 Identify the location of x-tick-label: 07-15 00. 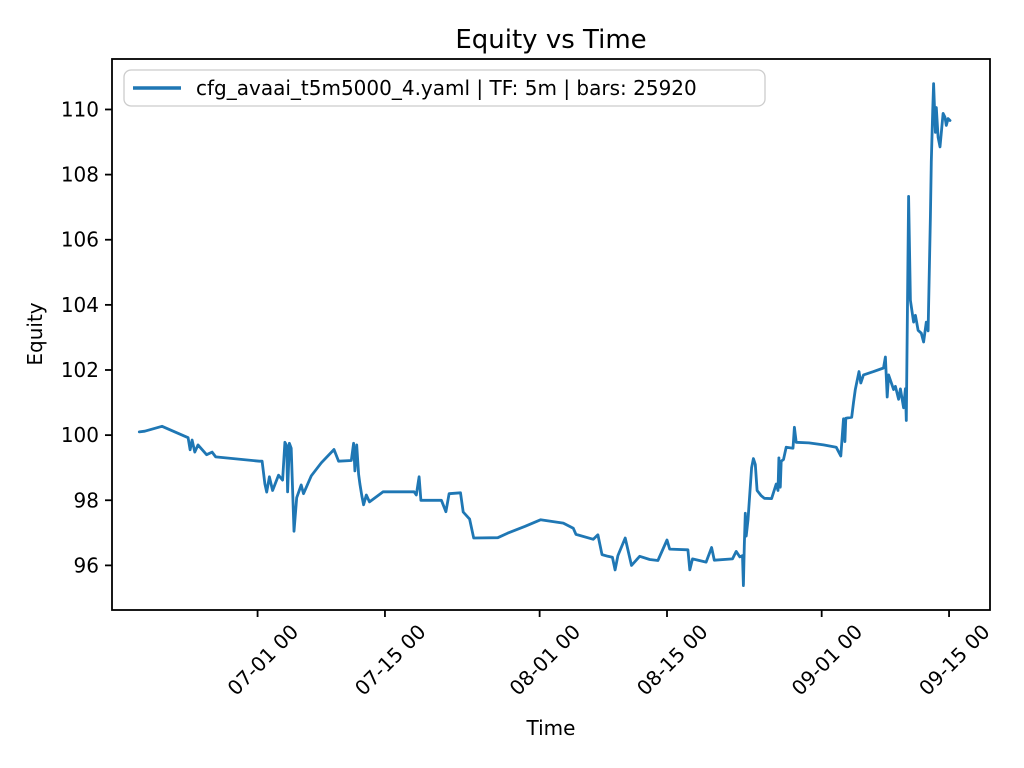
(390, 660).